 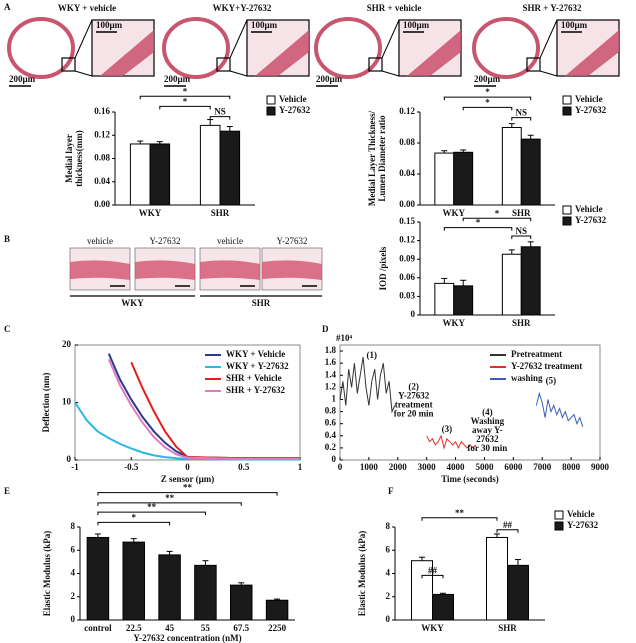 What do you see at coordinates (331, 423) in the screenshot?
I see `y-tick-label: 0.6` at bounding box center [331, 423].